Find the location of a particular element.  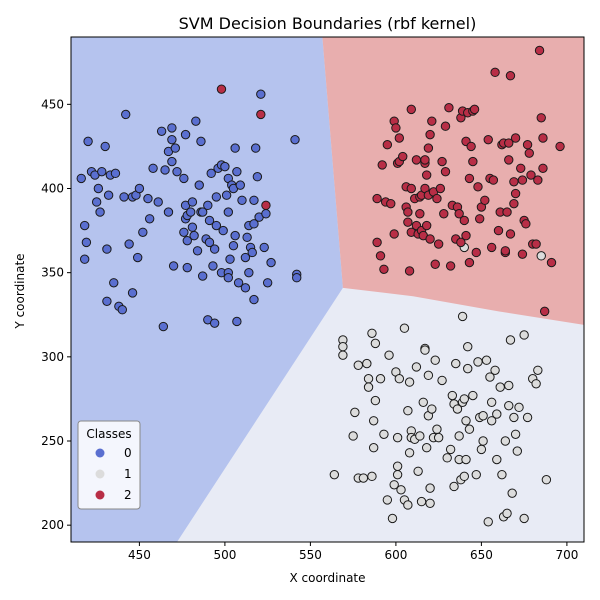

x-tick-label-550: 550 is located at coordinates (310, 555).